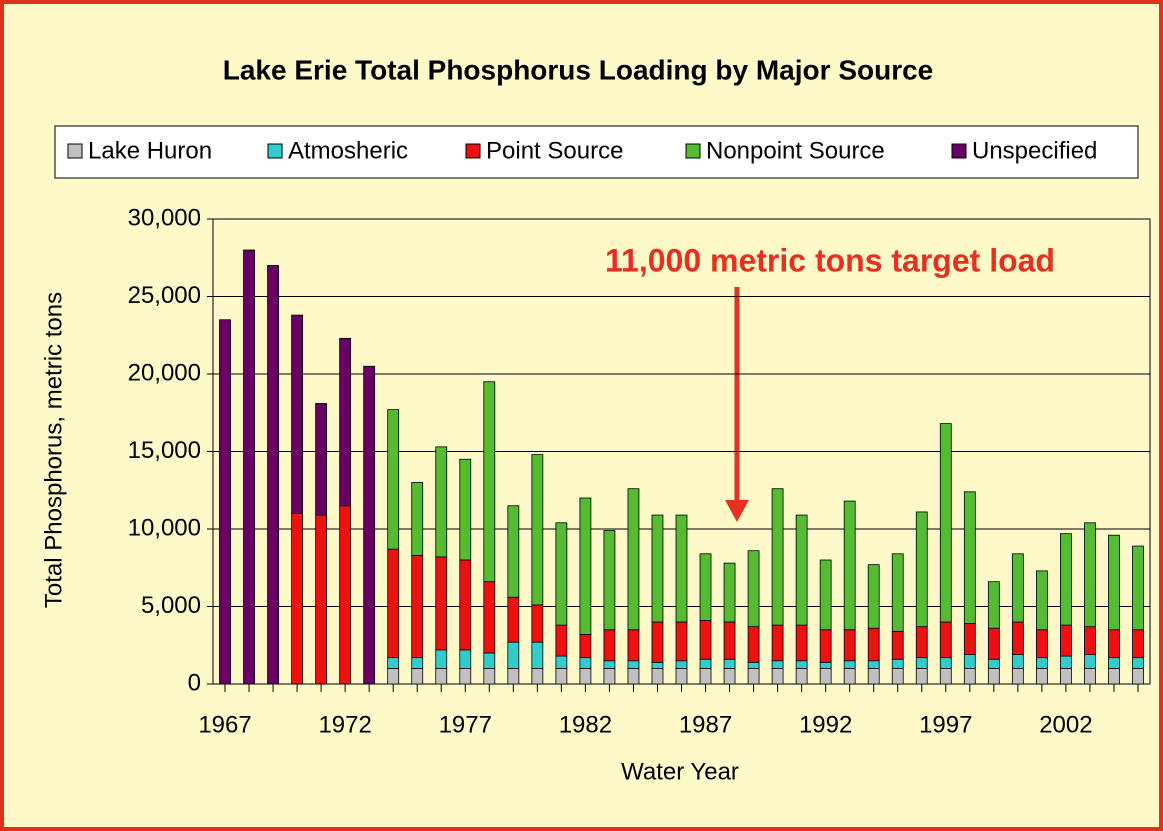  I want to click on x-tick-label: 1982, so click(585, 724).